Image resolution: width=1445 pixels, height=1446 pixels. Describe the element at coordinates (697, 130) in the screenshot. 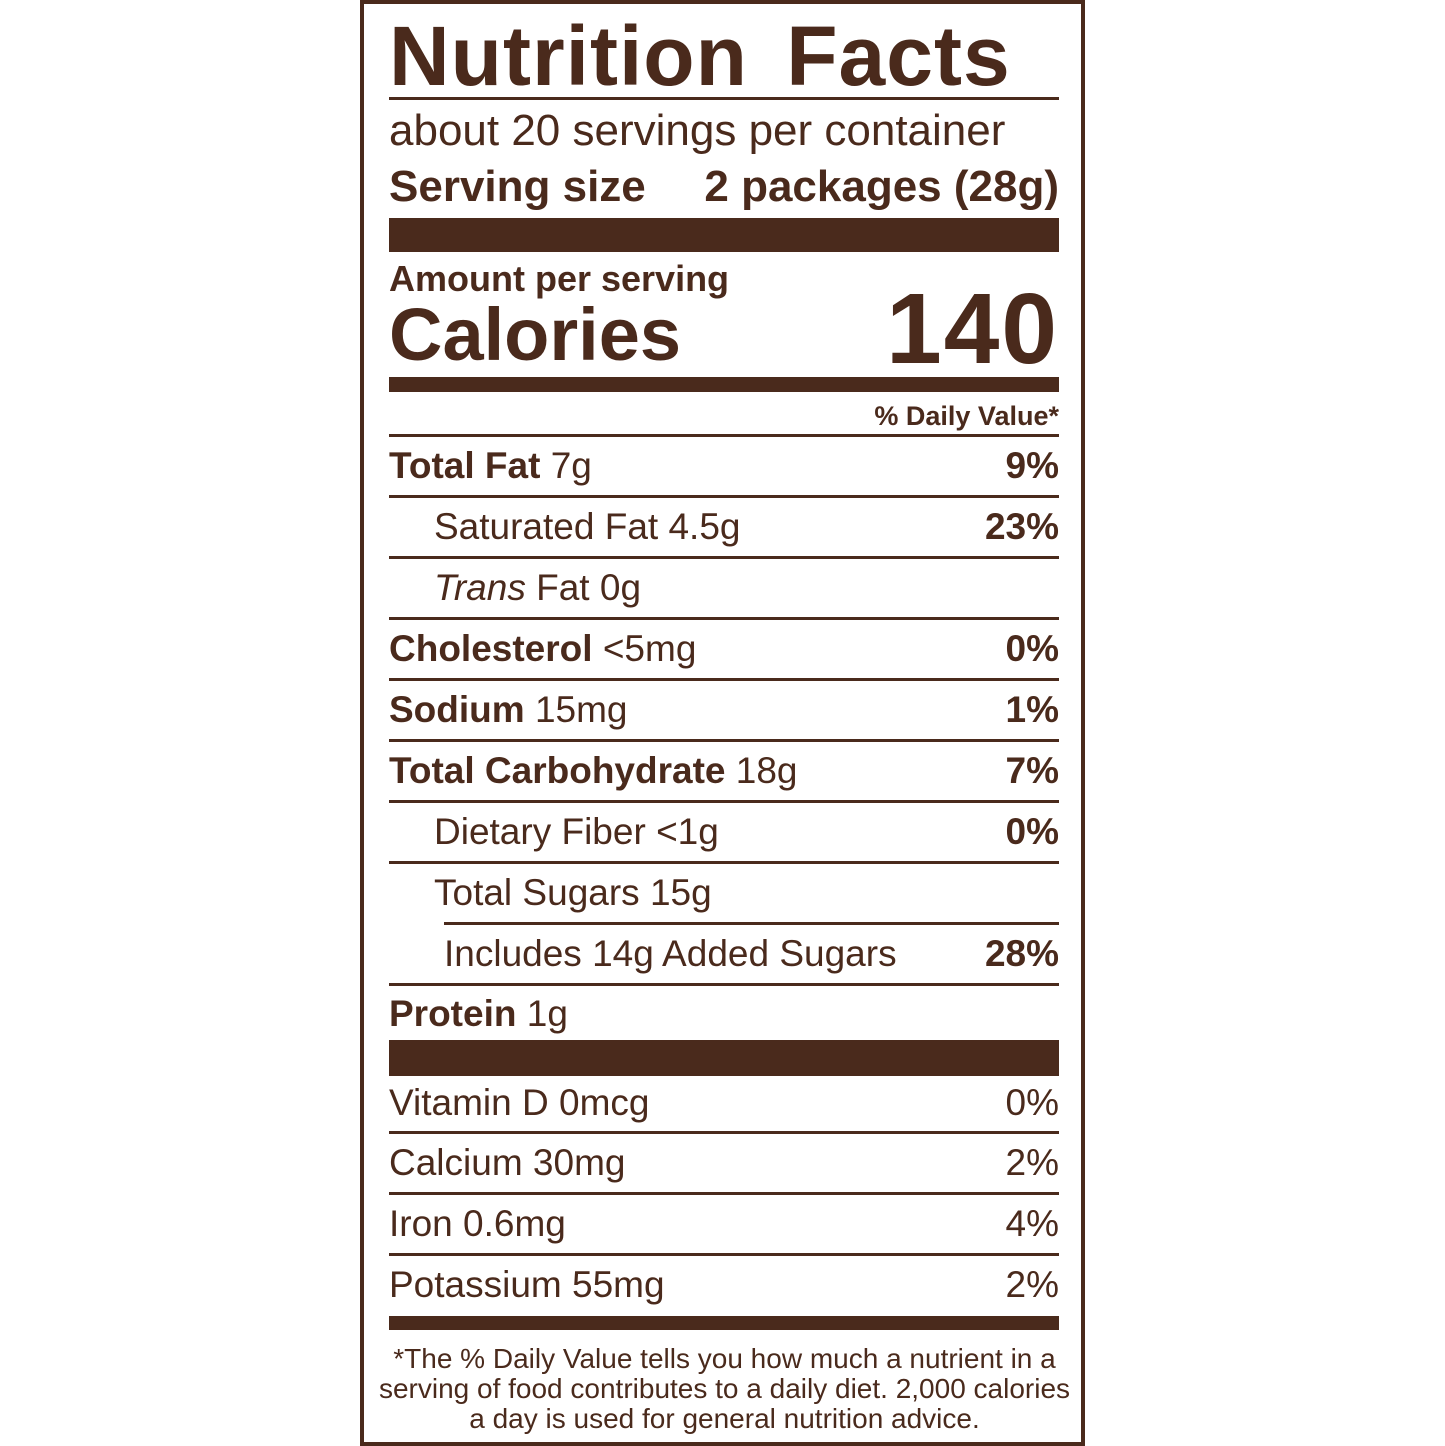

I see `servings-per-container: about 20 servings per container` at that location.